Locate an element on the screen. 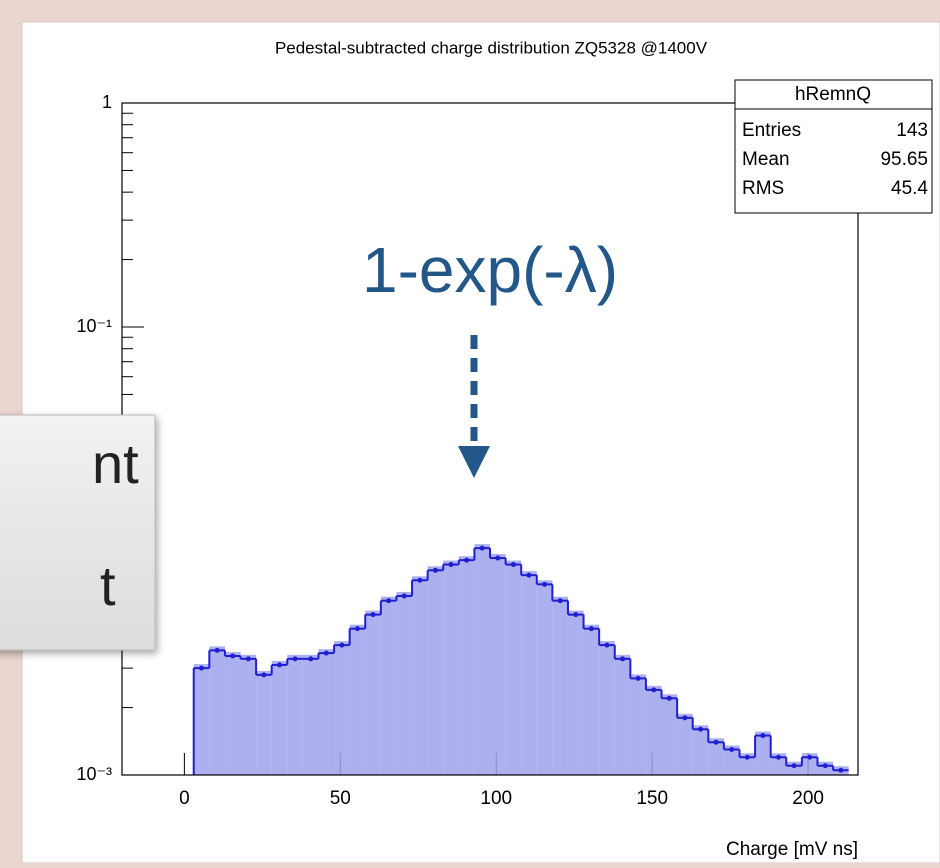  overlay-rect is located at coordinates (78, 532).